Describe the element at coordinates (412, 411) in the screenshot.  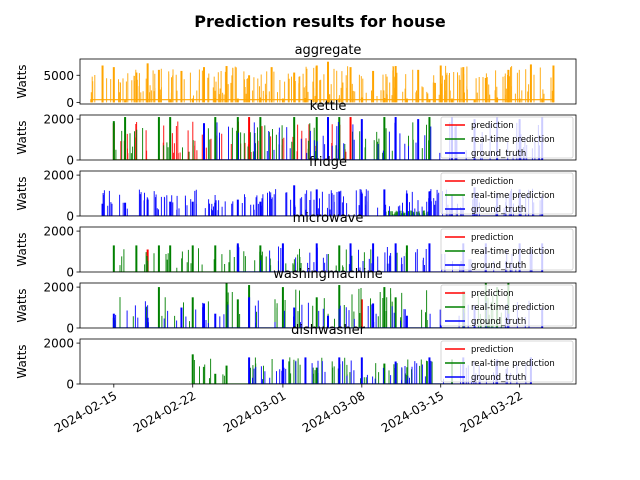
I see `x-tick-label: 2024-03-15` at that location.